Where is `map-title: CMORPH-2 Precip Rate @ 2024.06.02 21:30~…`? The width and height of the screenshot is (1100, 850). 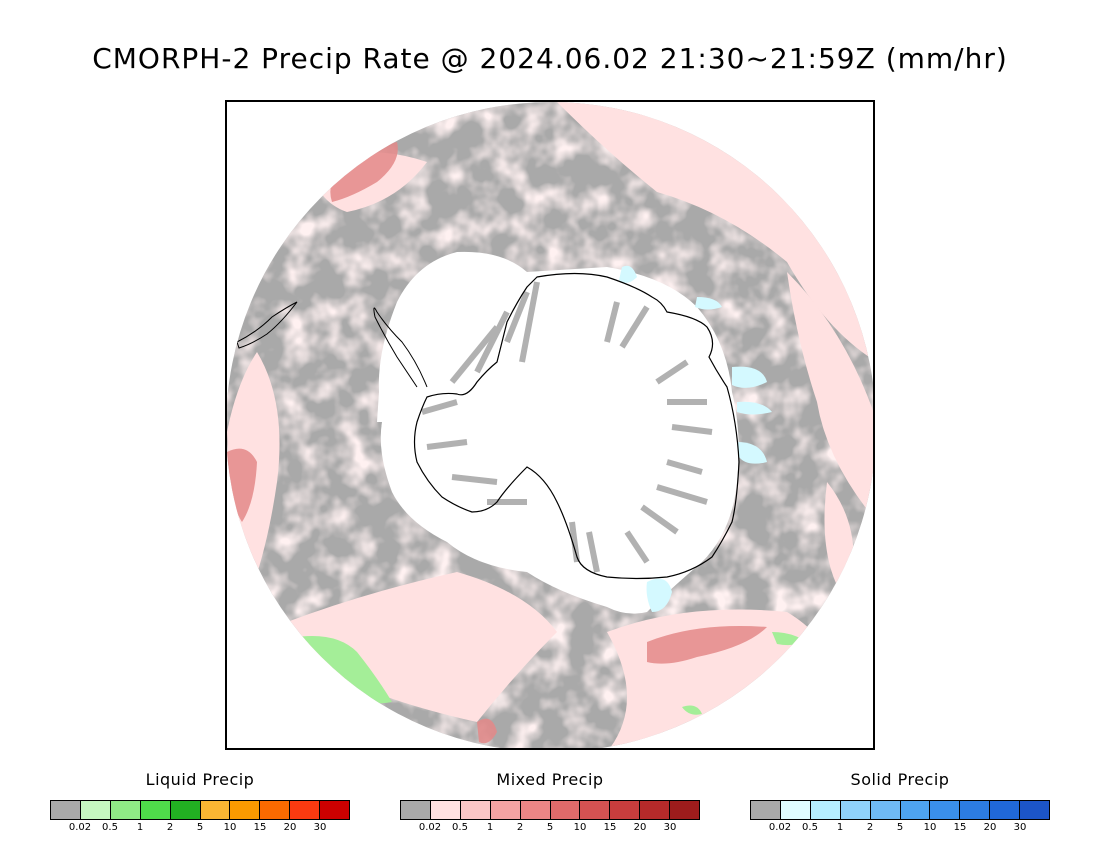 map-title: CMORPH-2 Precip Rate @ 2024.06.02 21:30~… is located at coordinates (550, 58).